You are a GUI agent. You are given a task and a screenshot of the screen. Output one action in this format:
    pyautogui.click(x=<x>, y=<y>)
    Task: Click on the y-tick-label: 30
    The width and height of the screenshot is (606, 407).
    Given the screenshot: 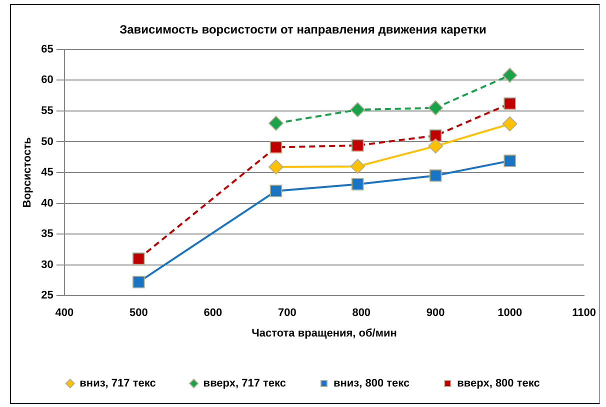 What is the action you would take?
    pyautogui.click(x=47, y=264)
    